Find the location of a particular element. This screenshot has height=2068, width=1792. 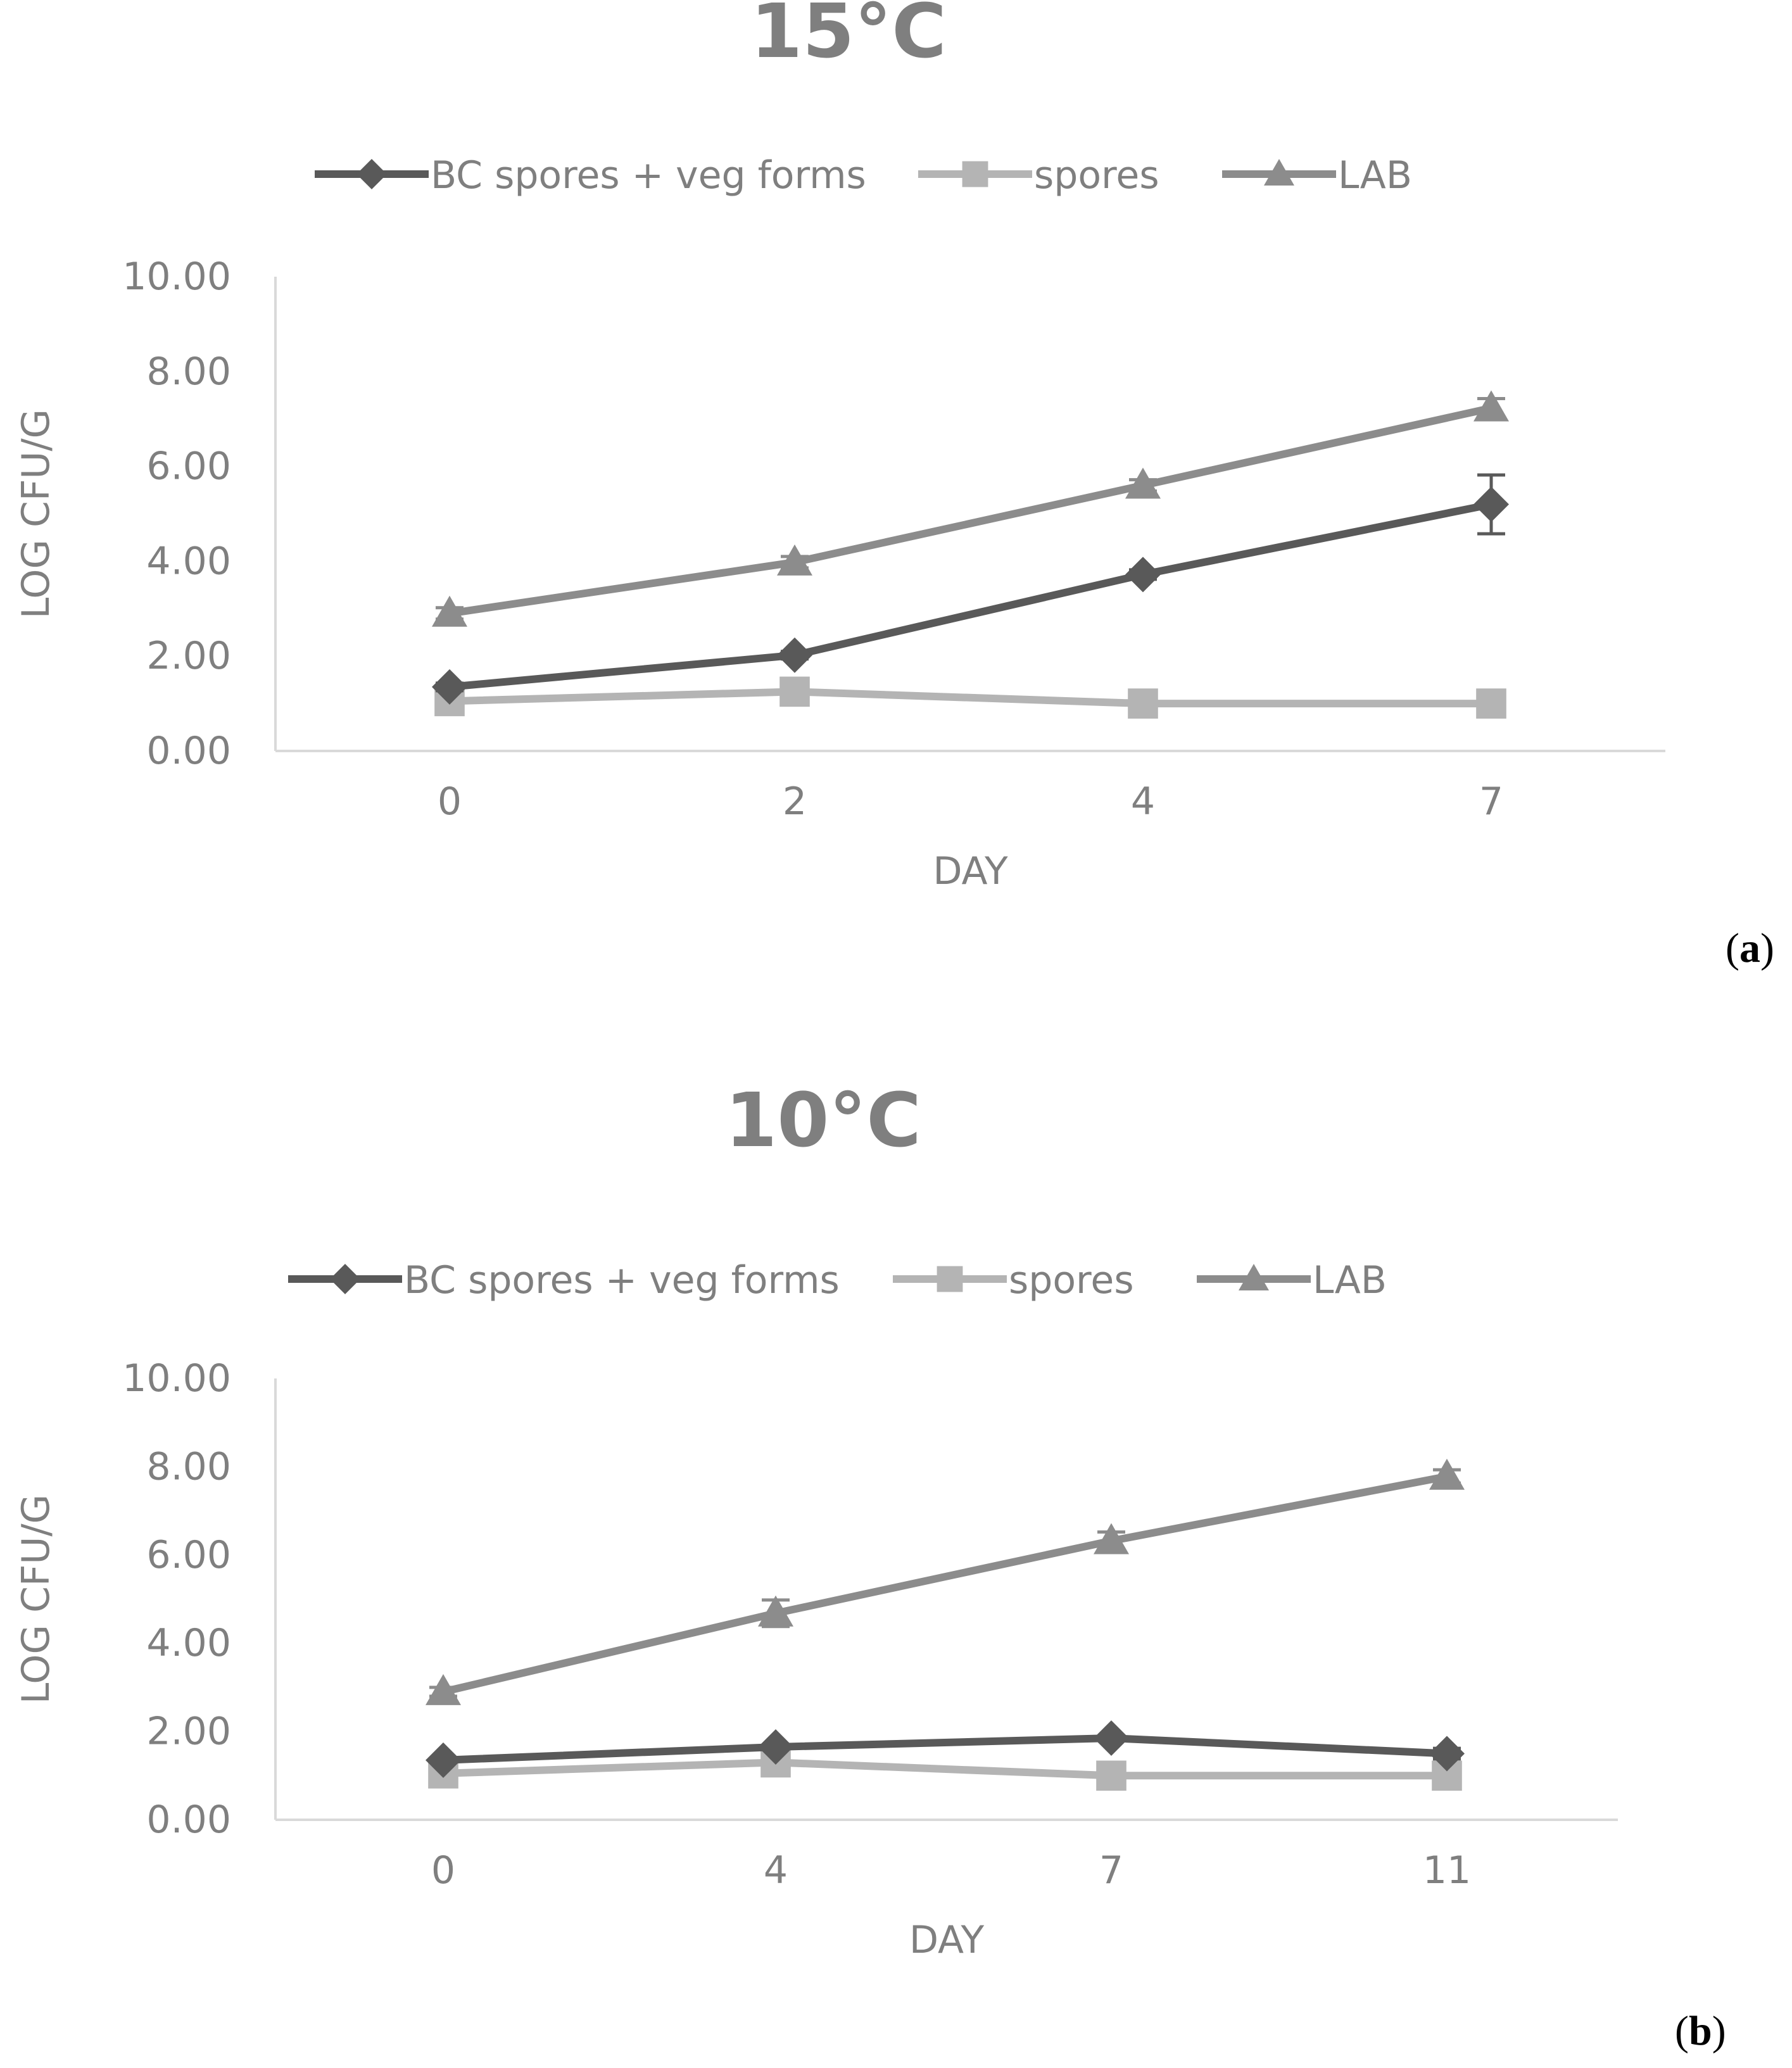

x-tick-label: 2 is located at coordinates (795, 802).